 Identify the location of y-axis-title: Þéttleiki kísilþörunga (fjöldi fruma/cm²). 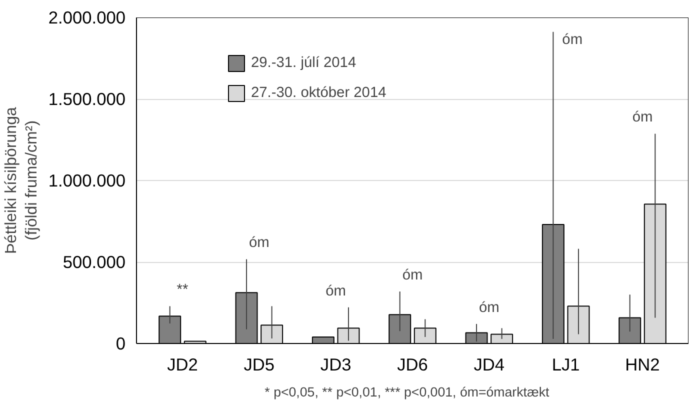
(21, 180).